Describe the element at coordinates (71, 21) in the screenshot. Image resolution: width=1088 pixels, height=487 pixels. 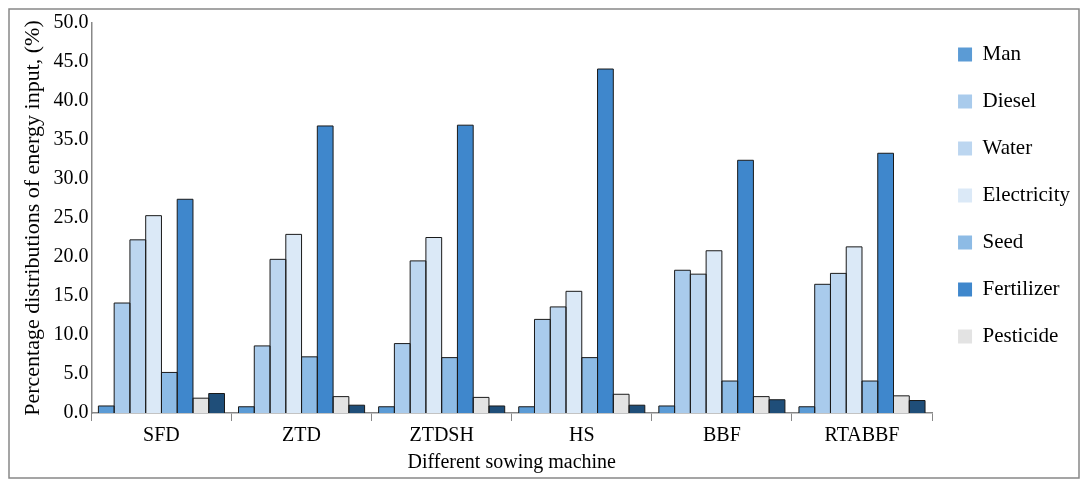
I see `y-tick-label: 50.0` at that location.